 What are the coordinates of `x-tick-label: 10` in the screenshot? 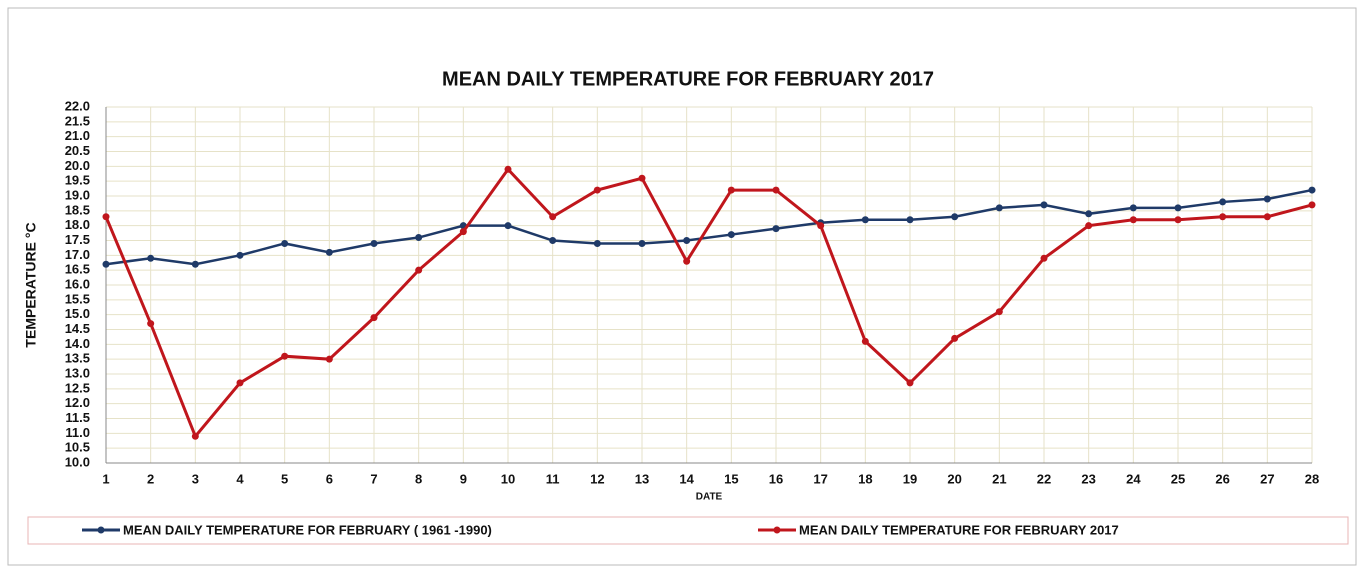 It's located at (508, 478).